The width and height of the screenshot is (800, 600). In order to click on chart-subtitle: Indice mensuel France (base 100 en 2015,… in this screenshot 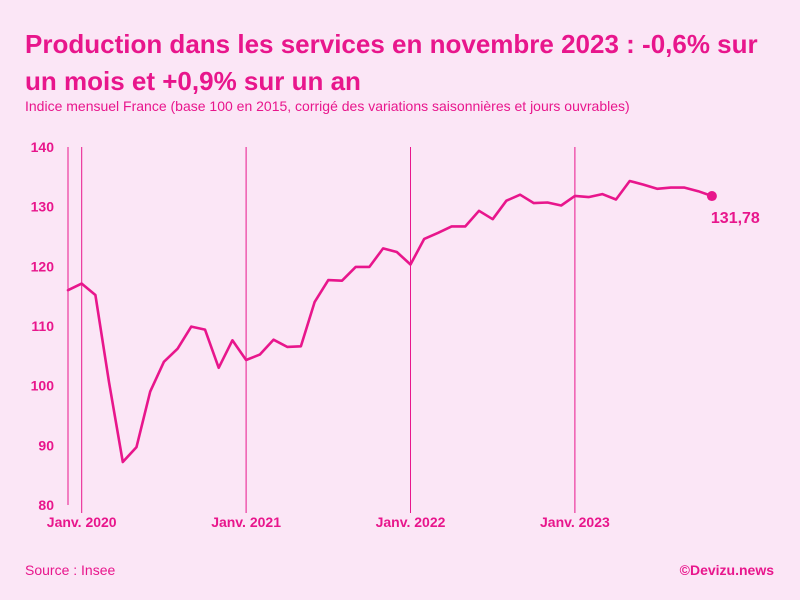, I will do `click(327, 106)`.